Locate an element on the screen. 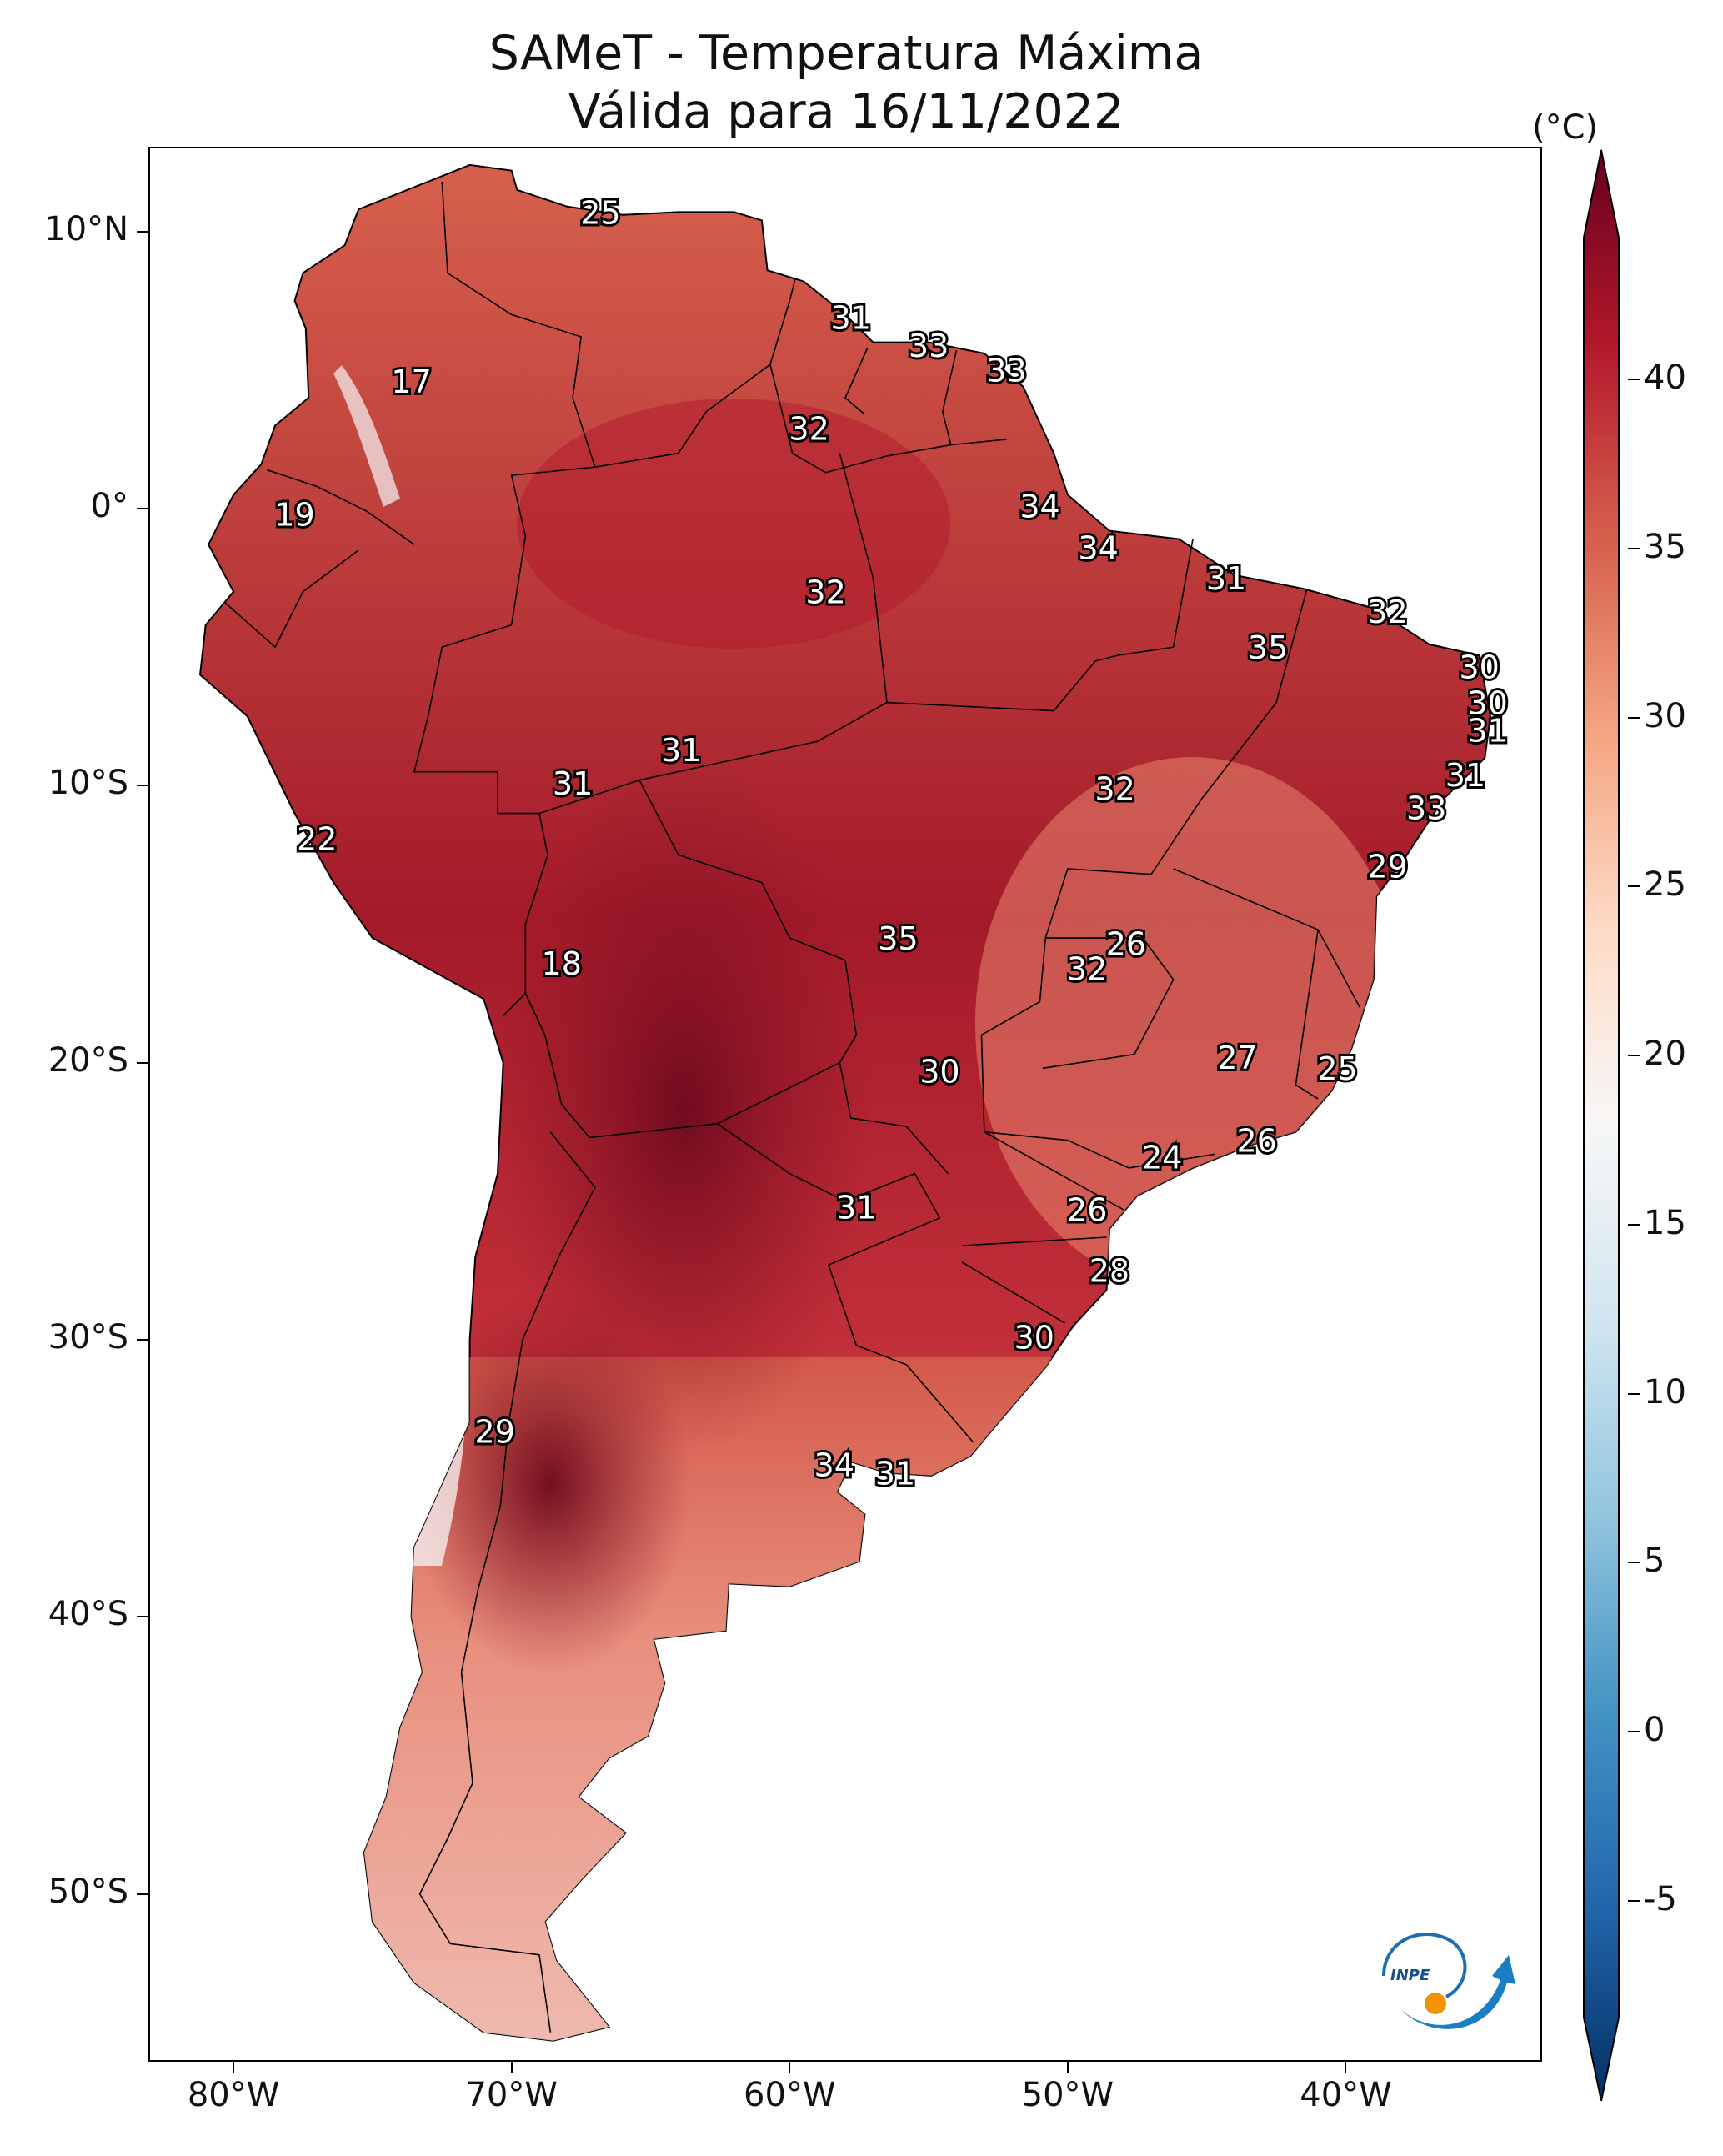  longitude-tick-label: 40°W is located at coordinates (1346, 2095).